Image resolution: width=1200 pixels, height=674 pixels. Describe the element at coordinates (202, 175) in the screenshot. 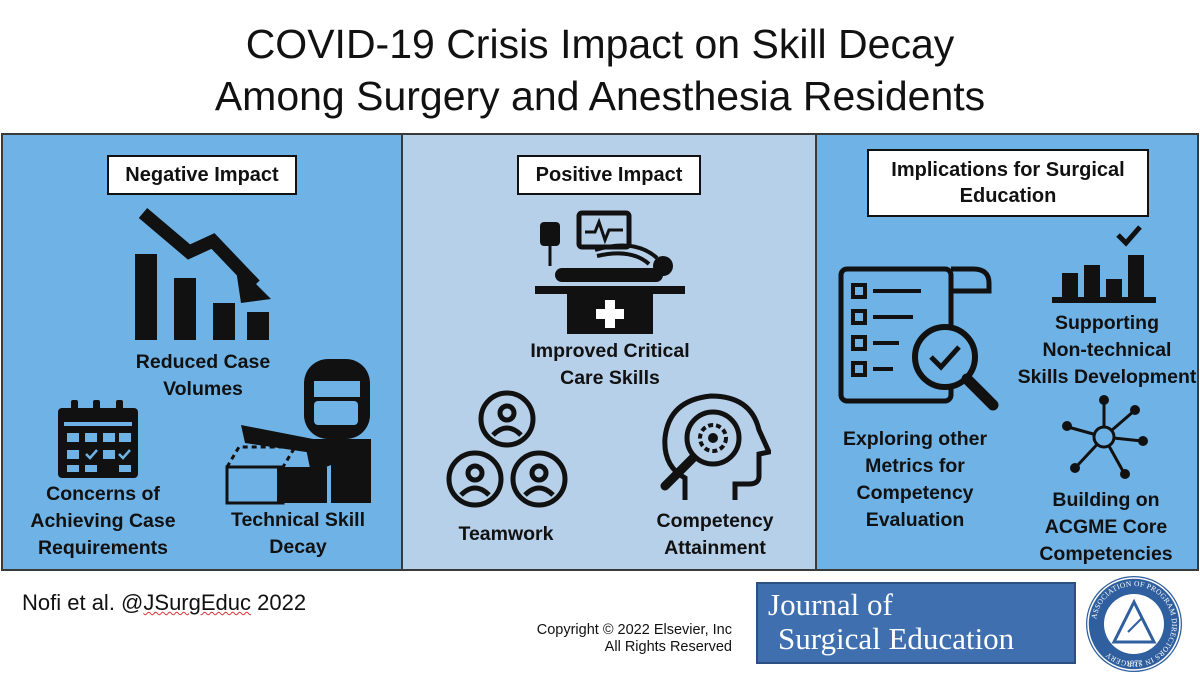

I see `negative-impact-header: Negative Impact` at that location.